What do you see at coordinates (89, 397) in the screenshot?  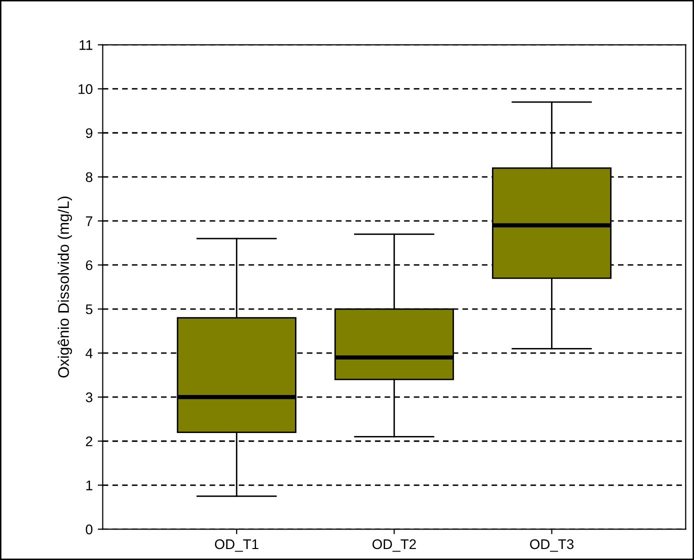 I see `y-tick-label: 3` at bounding box center [89, 397].